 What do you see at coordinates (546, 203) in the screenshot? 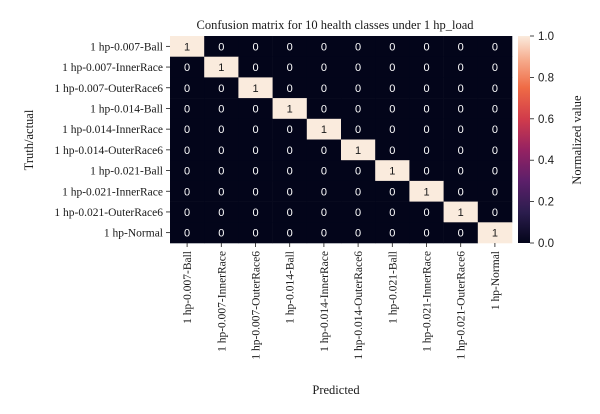
I see `colorbar-tick-label: 0.2` at bounding box center [546, 203].